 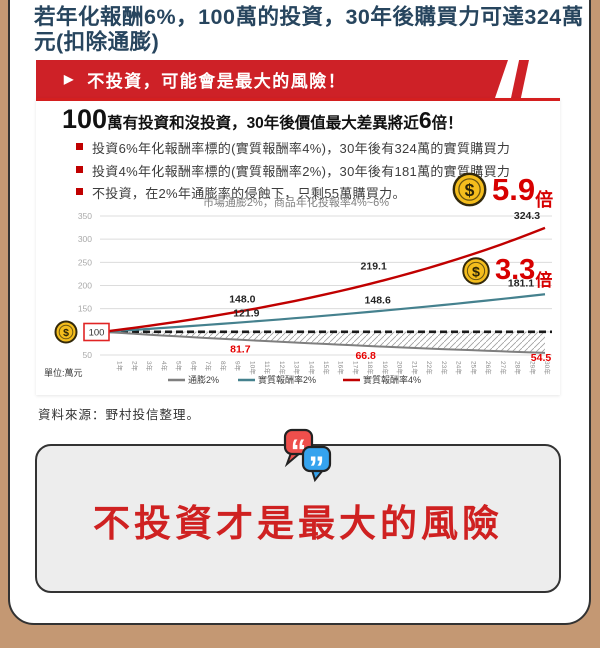 I want to click on list-item: 投資6%年化報酬率標的(實質報酬率4%)，30年後有324萬的實質購買力, so click(x=293, y=147).